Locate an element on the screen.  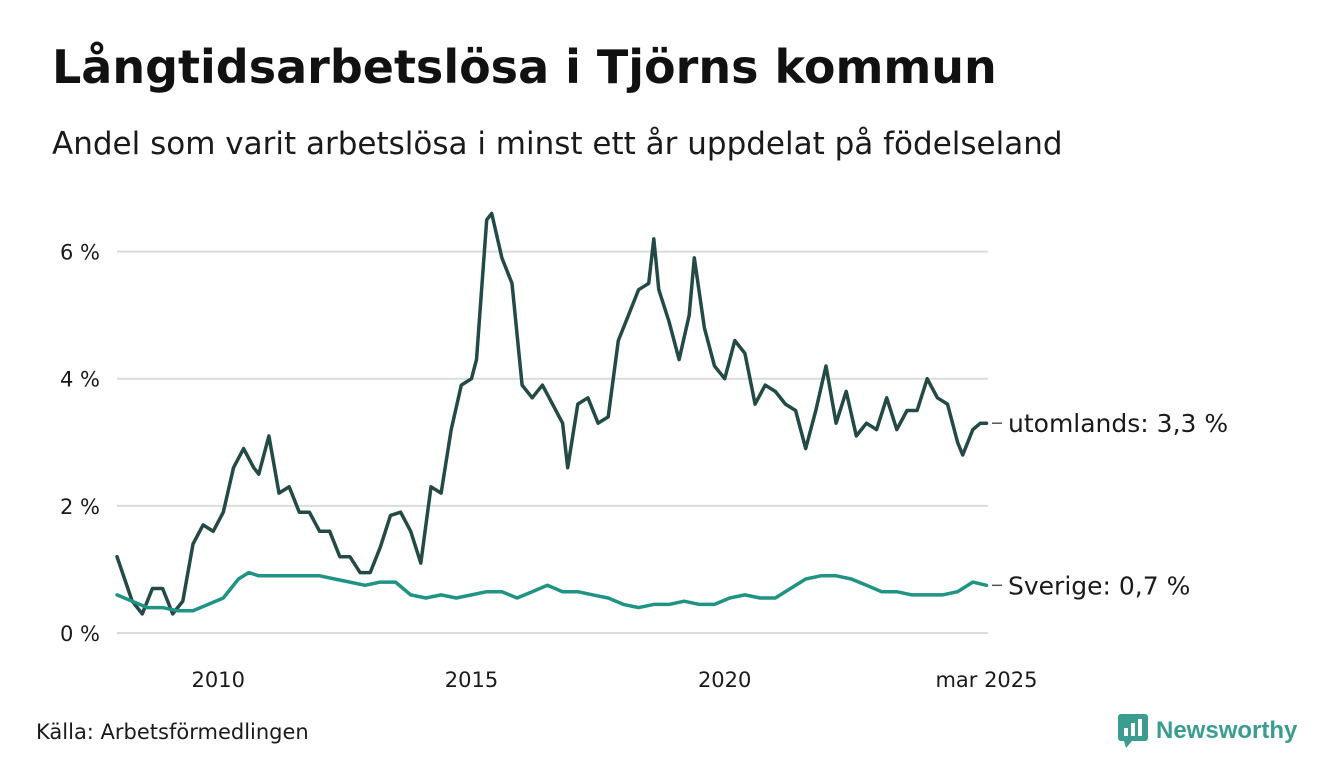
series-labels: utomlands: 3,3 % Sverige: 0,7 % is located at coordinates (1110, 504).